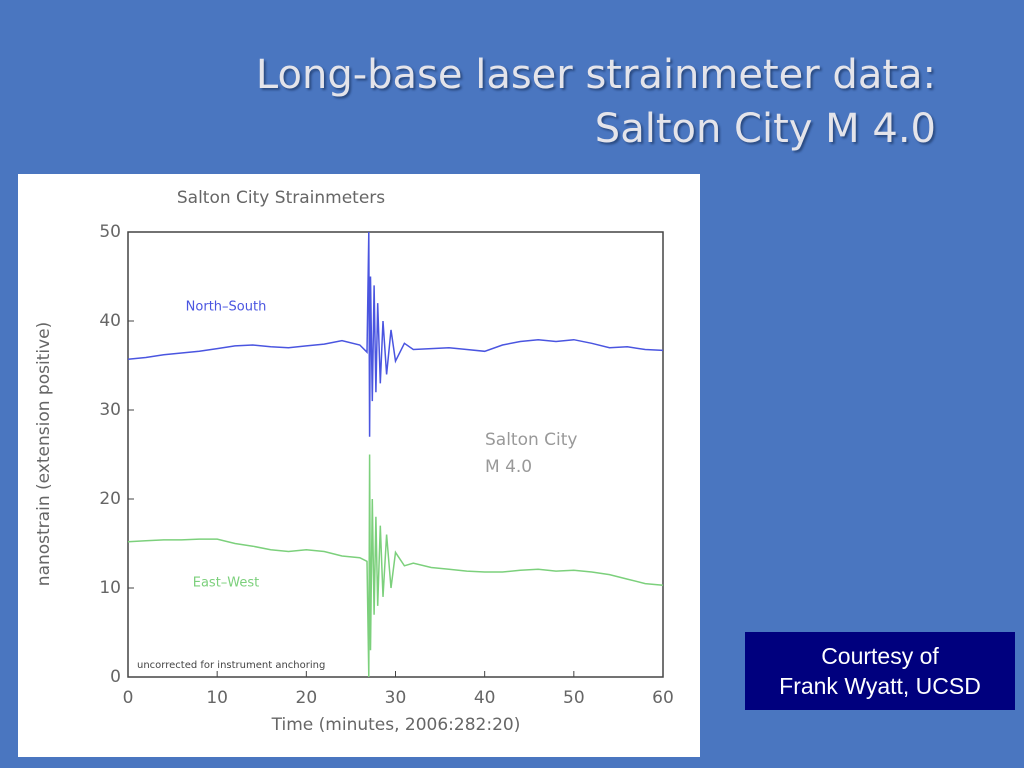 This screenshot has width=1024, height=768. What do you see at coordinates (508, 467) in the screenshot?
I see `annotation: M 4.0` at bounding box center [508, 467].